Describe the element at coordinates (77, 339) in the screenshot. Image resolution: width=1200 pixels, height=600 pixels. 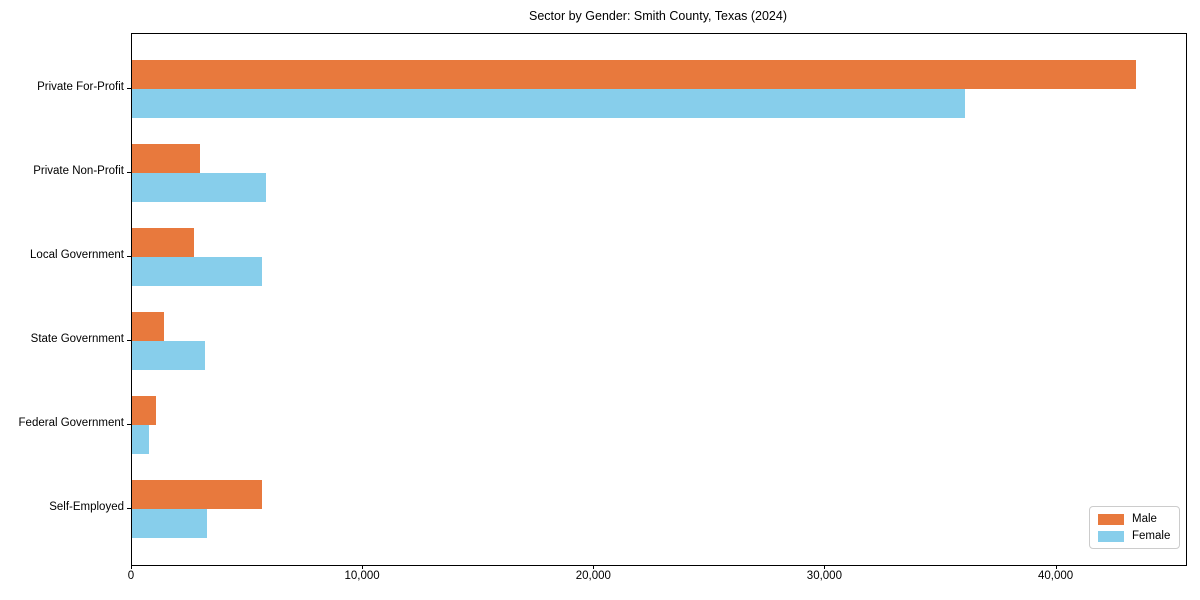
I see `ytick-label-state-government: State Government` at that location.